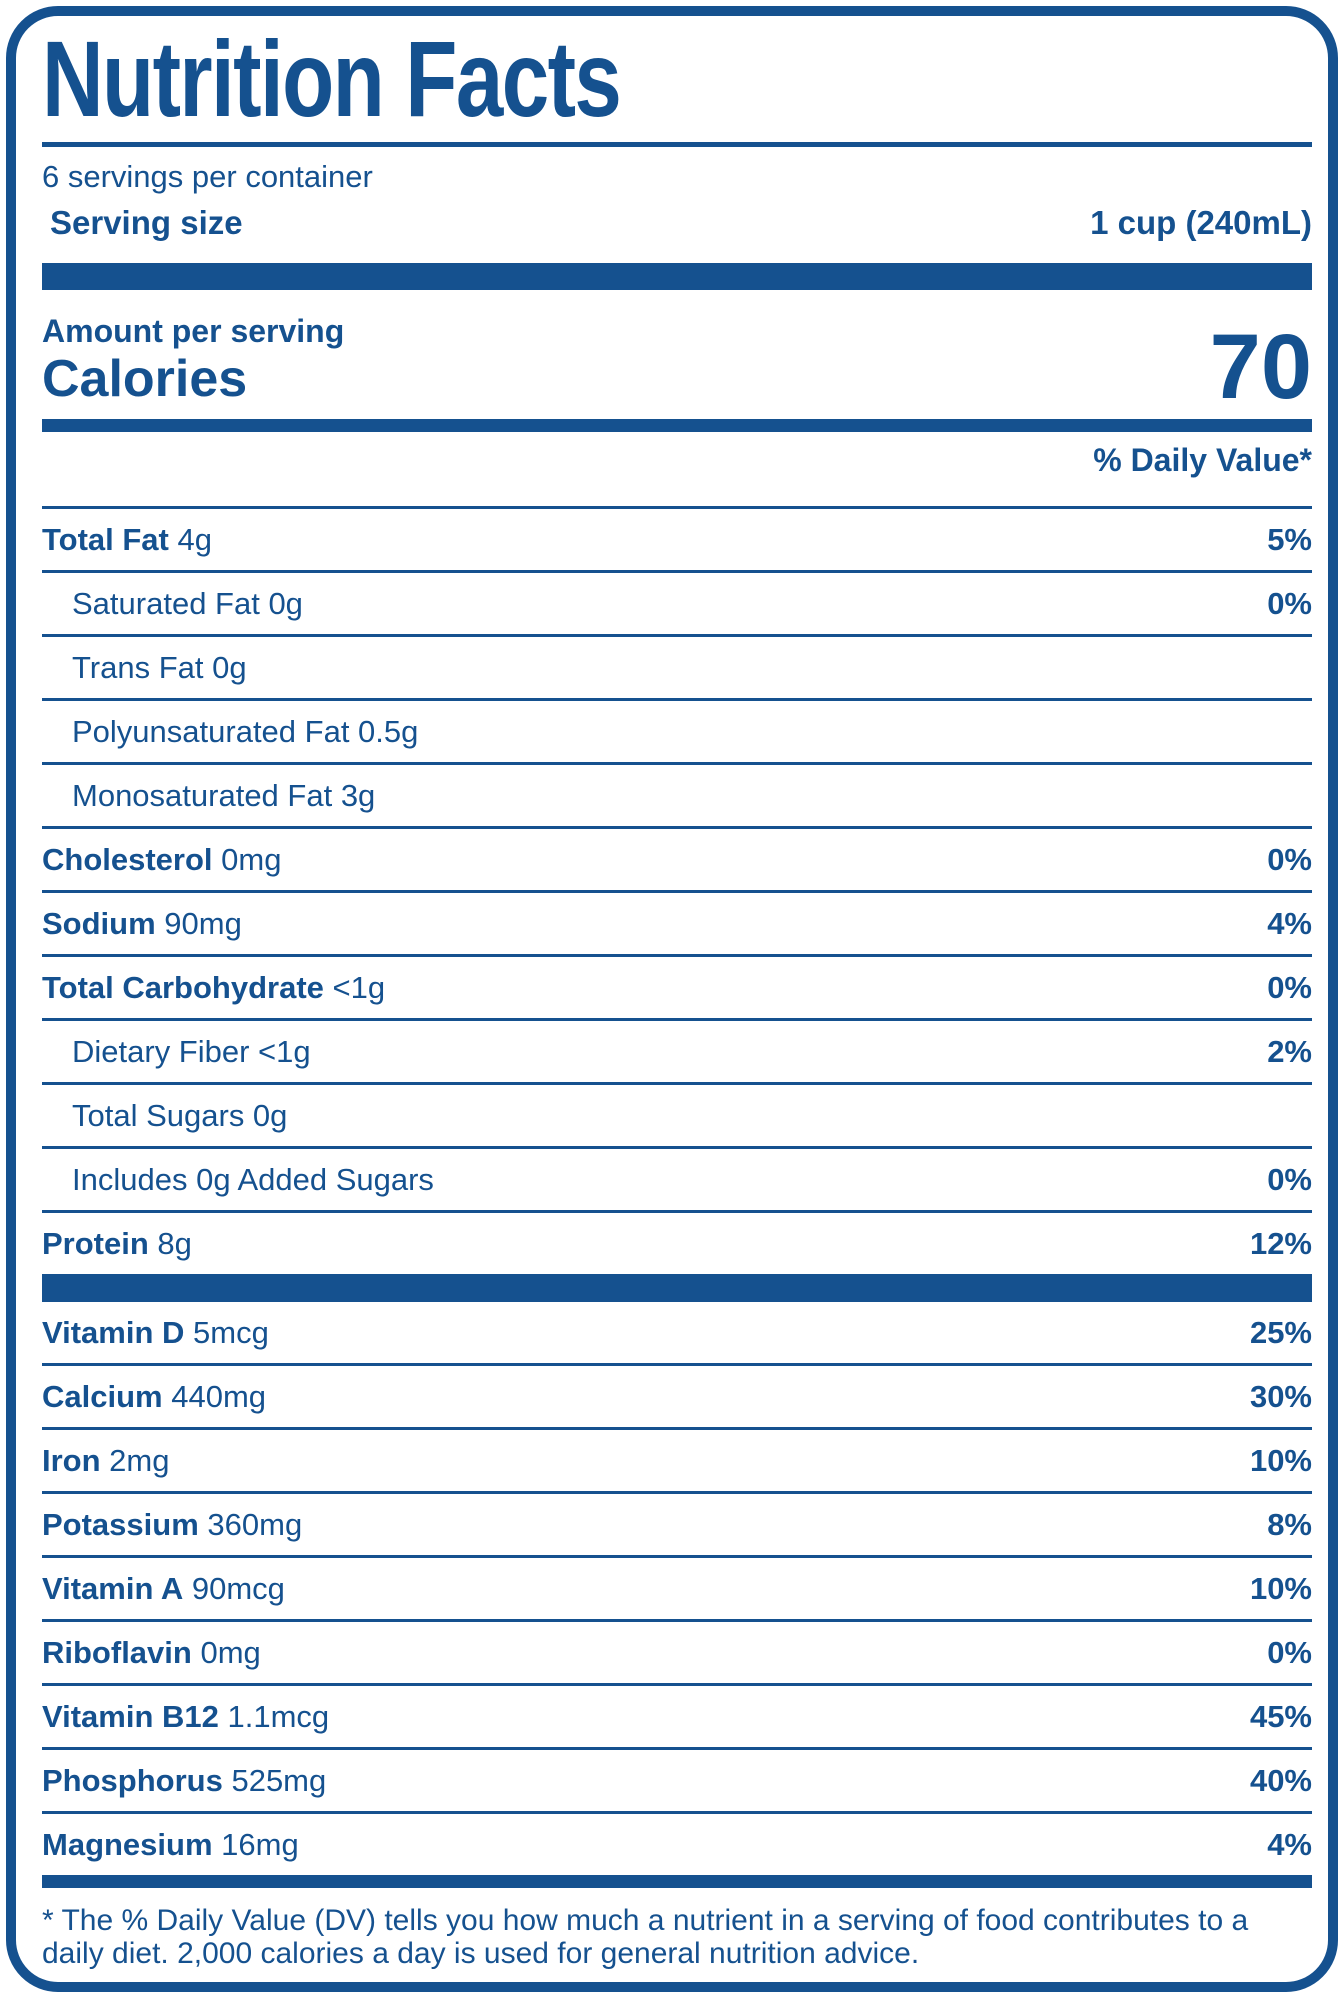 The width and height of the screenshot is (1344, 1998). Describe the element at coordinates (1202, 460) in the screenshot. I see `daily-value-header: % Daily Value*` at that location.